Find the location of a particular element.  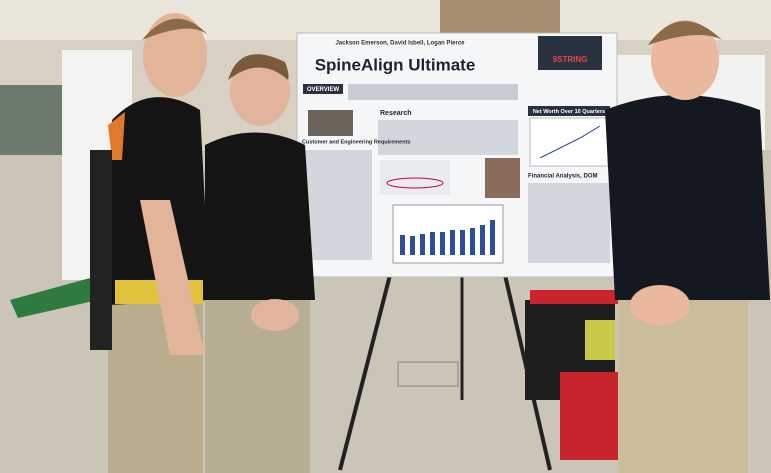

drill is located at coordinates (600, 340).